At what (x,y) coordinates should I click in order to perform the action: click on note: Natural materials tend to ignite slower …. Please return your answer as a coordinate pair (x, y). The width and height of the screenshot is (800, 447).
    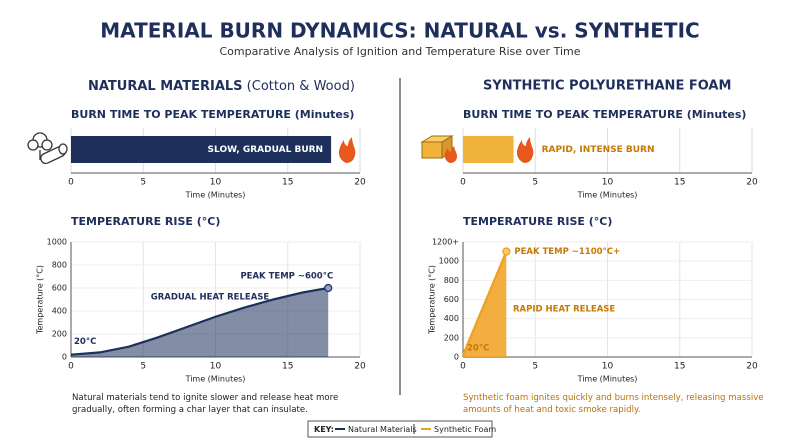
    Looking at the image, I should click on (205, 404).